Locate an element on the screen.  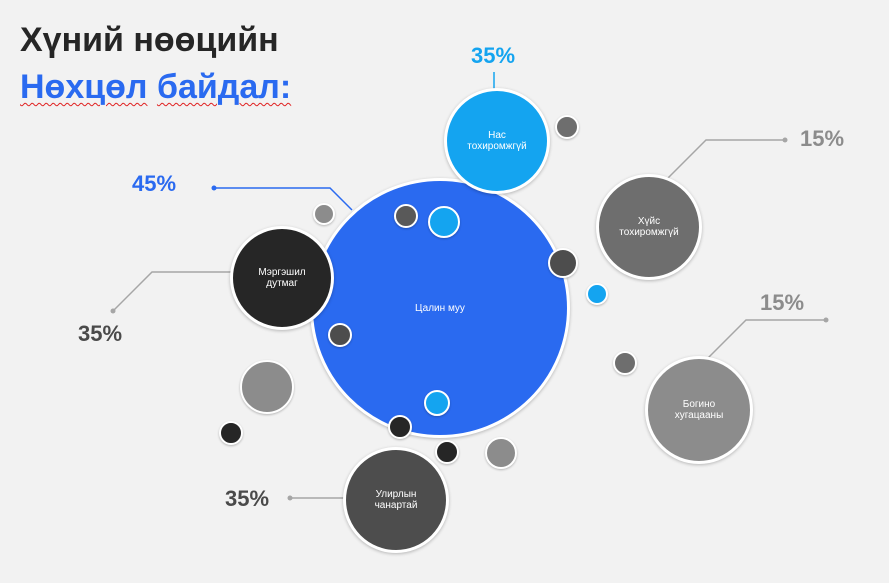
percent-short-term: 15% is located at coordinates (782, 302).